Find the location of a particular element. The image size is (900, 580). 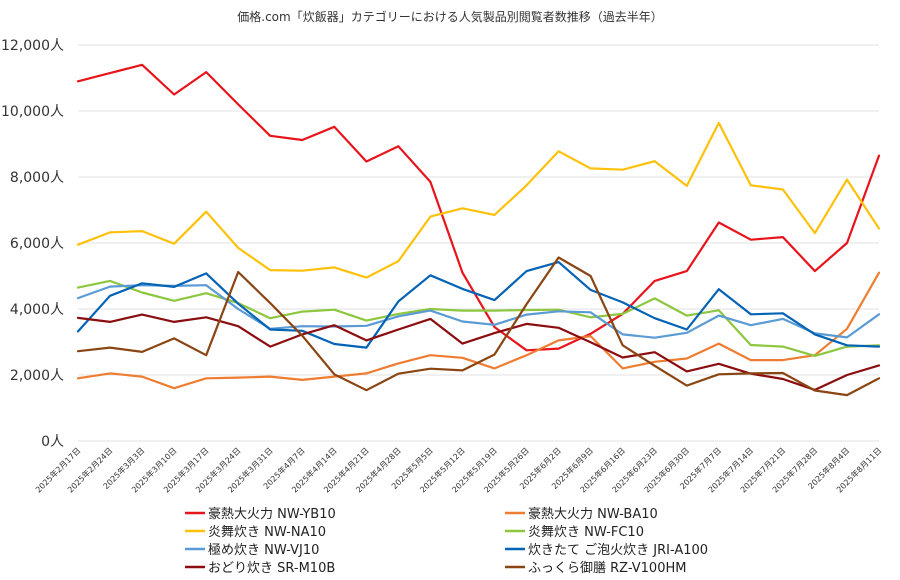

legend-label: 豪熱大火力 NW-YB10 is located at coordinates (272, 514).